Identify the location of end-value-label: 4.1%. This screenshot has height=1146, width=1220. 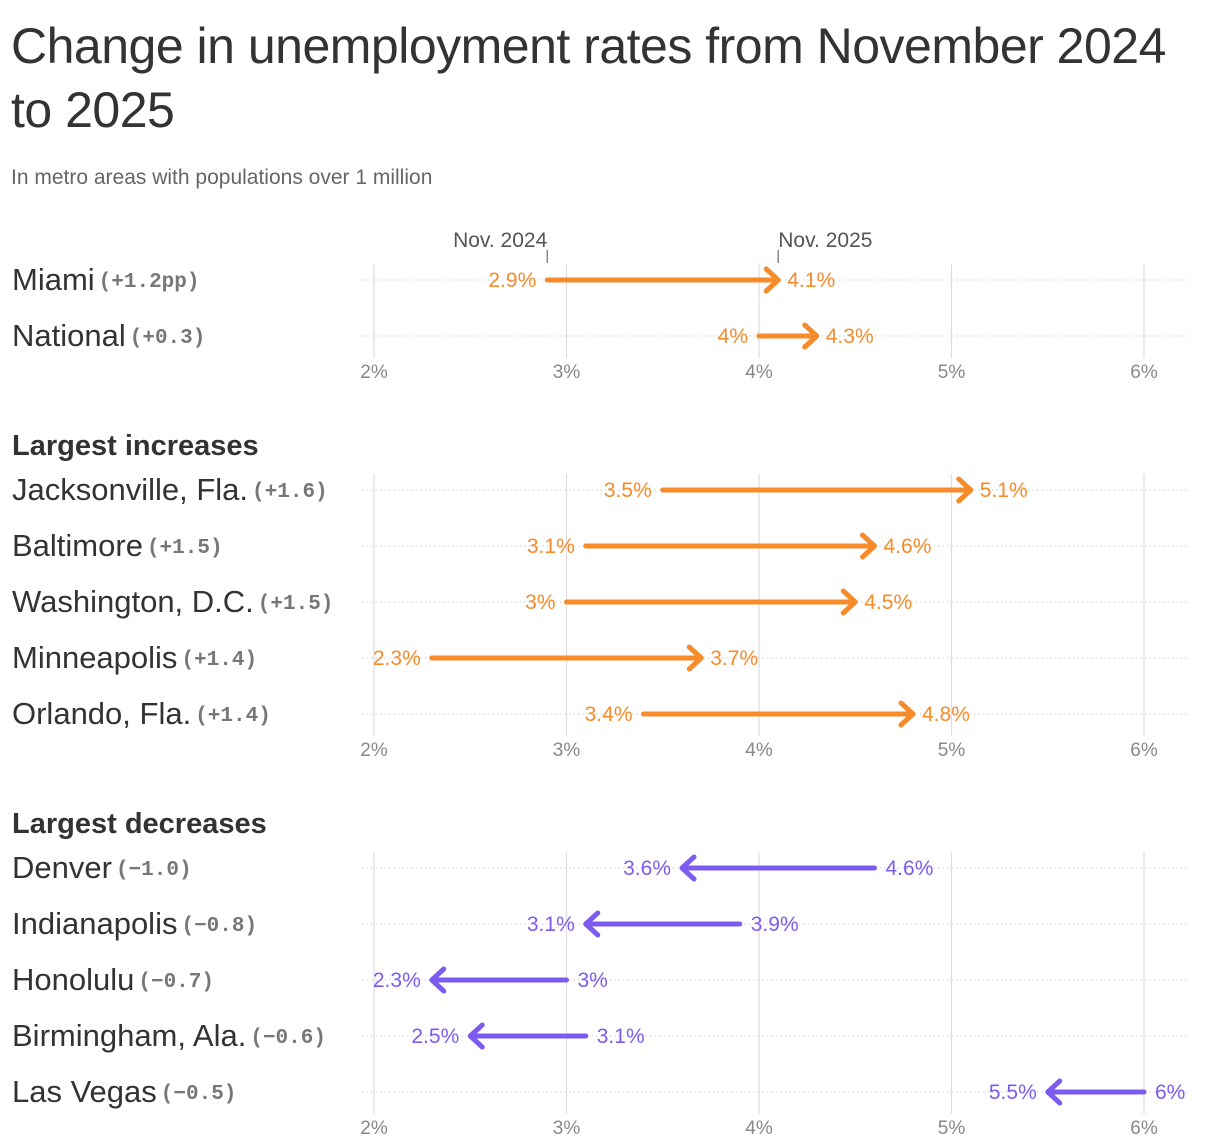
(811, 280).